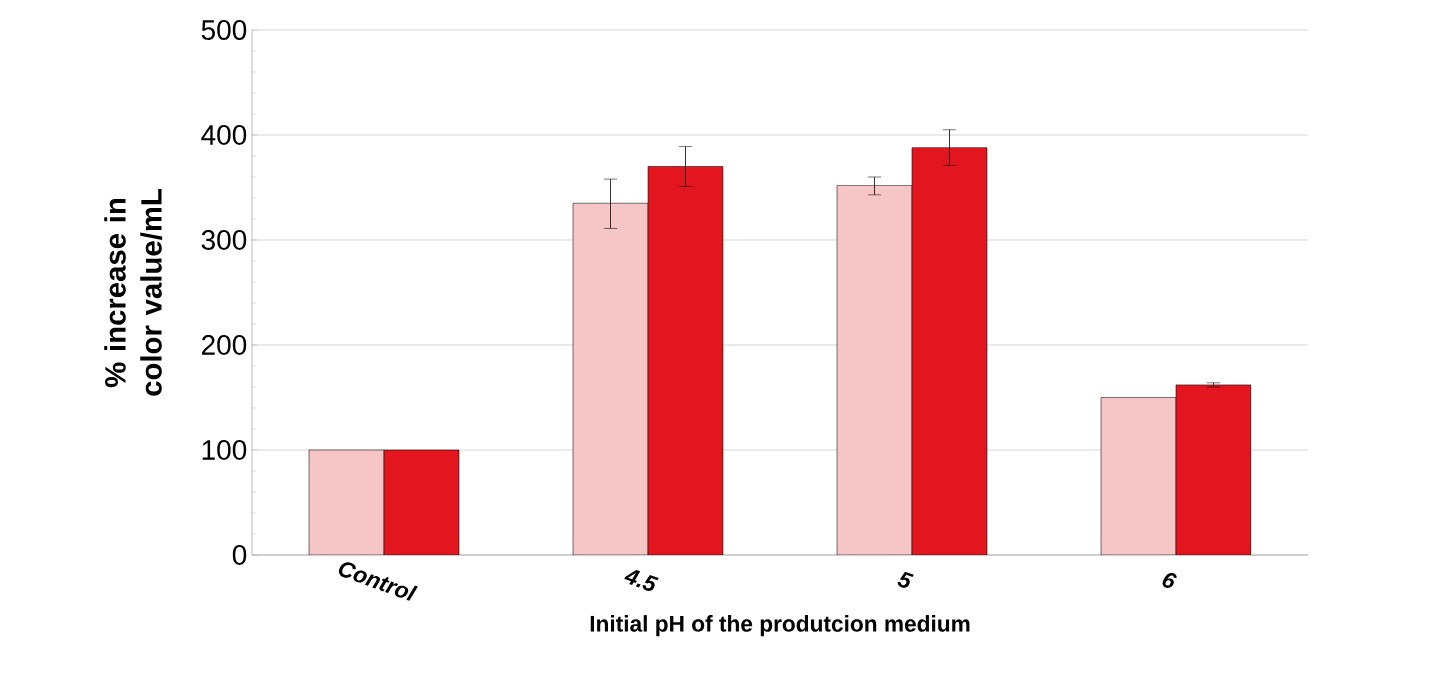  Describe the element at coordinates (224, 345) in the screenshot. I see `y-tick-label: 200` at that location.